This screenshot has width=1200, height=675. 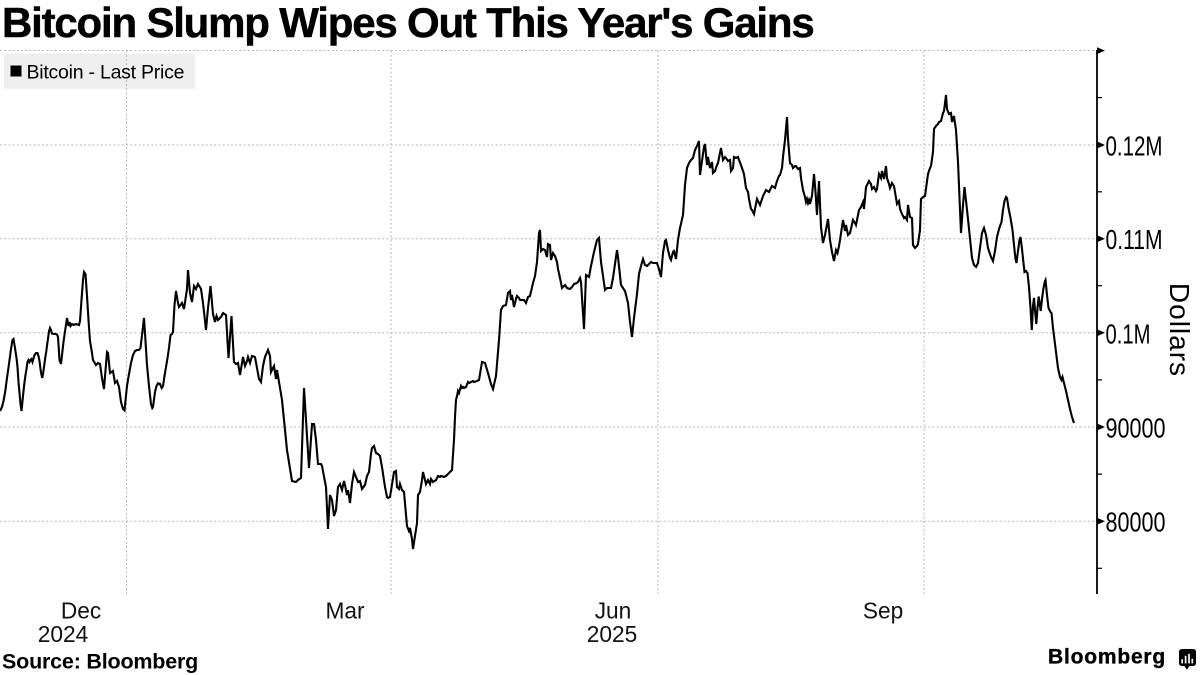 What do you see at coordinates (345, 610) in the screenshot?
I see `svg-text: Mar` at bounding box center [345, 610].